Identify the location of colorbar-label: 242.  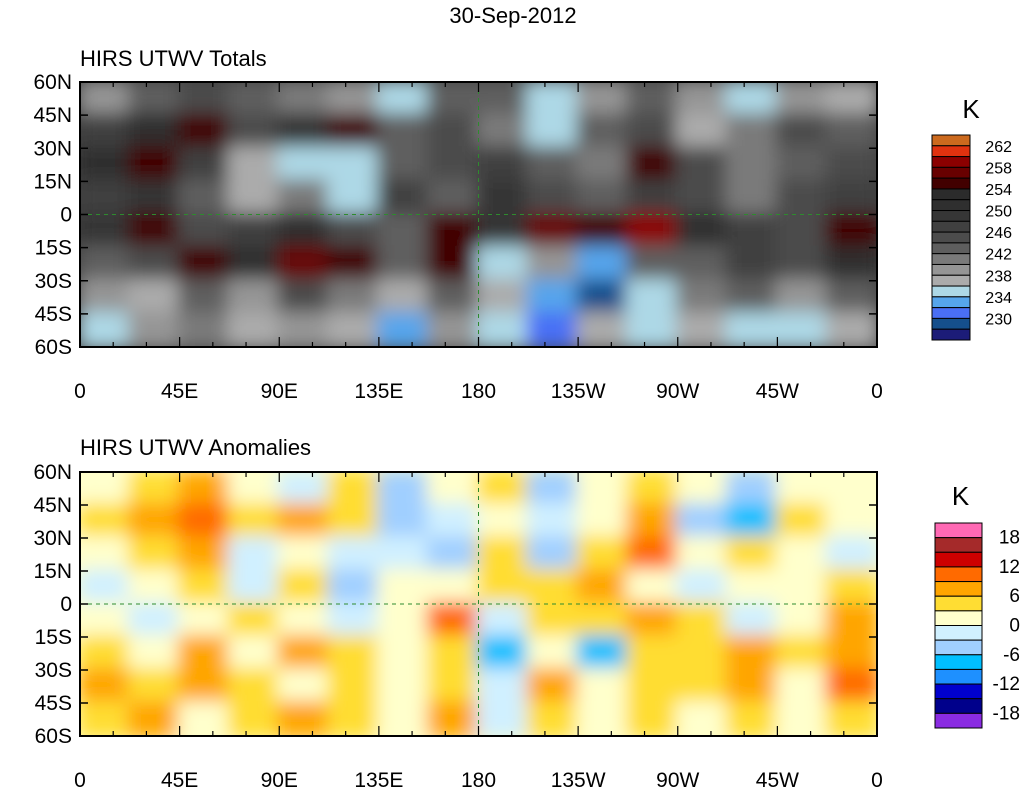
(998, 255).